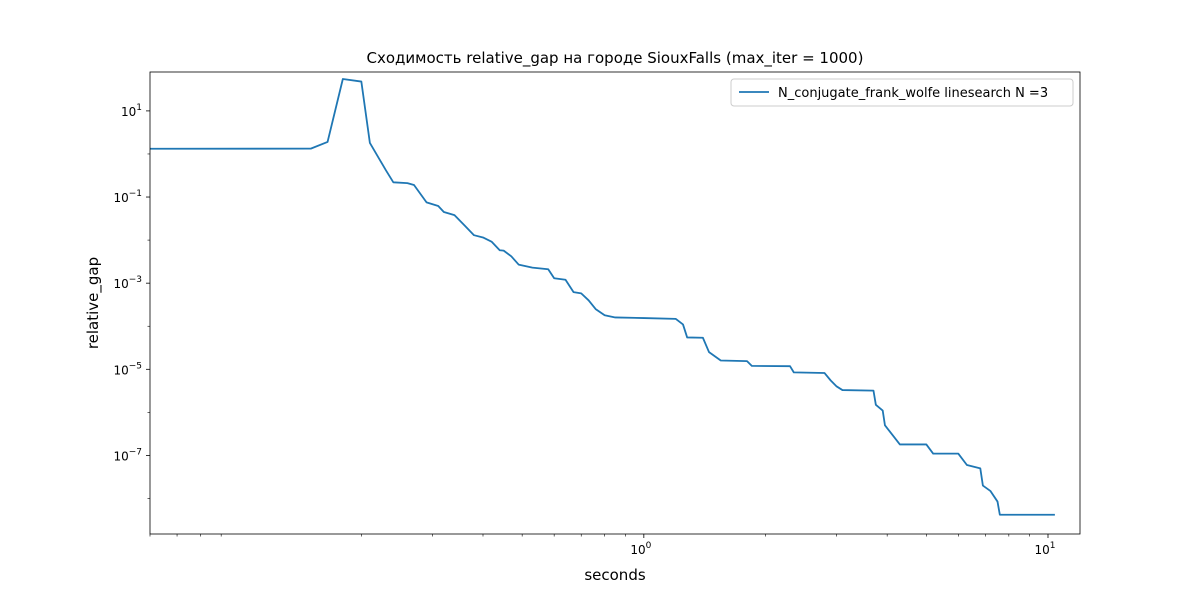 The width and height of the screenshot is (1200, 600). I want to click on y-tick-label: 10⁻³, so click(127, 283).